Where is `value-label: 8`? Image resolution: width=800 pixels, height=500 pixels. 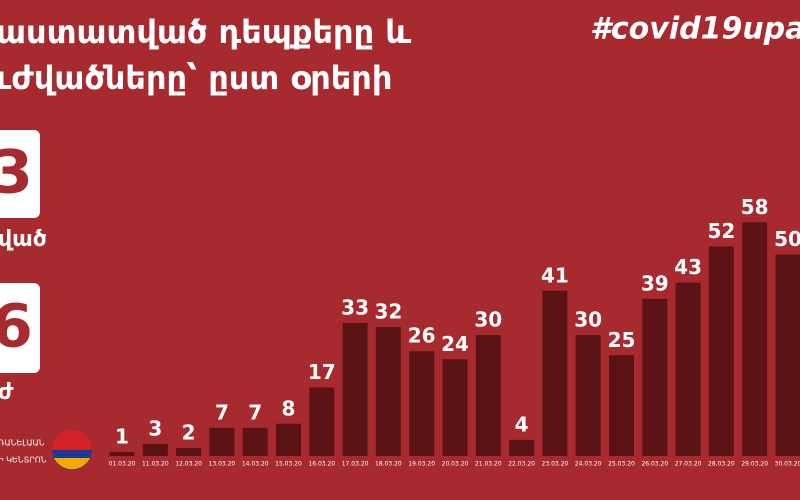
value-label: 8 is located at coordinates (289, 408).